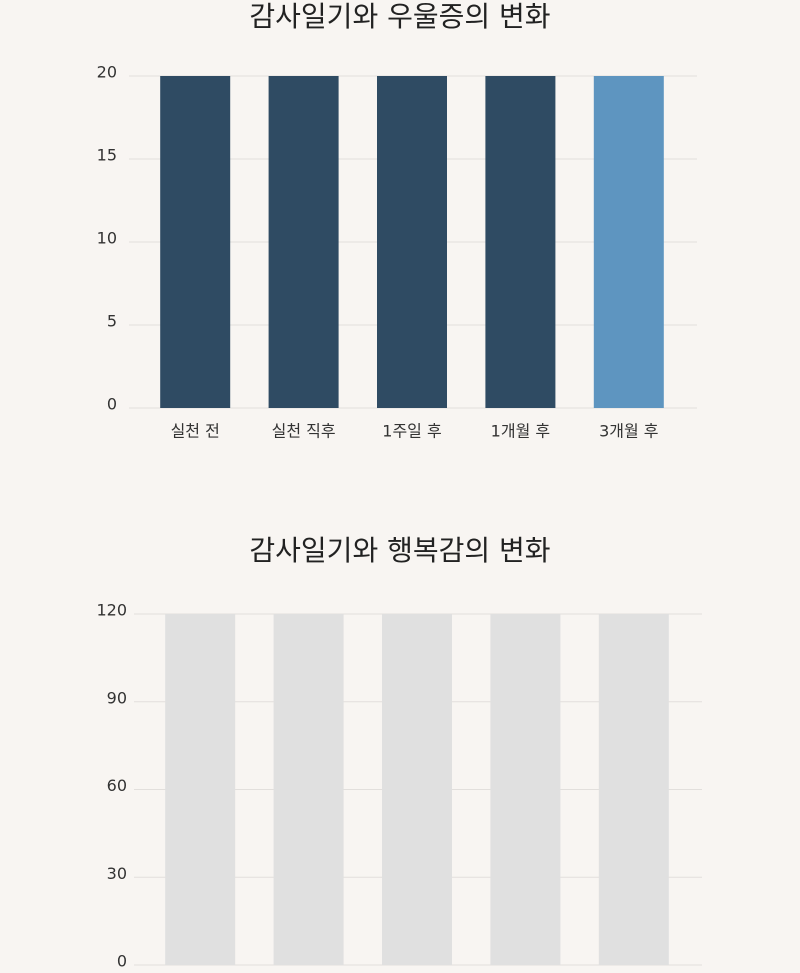 Image resolution: width=800 pixels, height=973 pixels. What do you see at coordinates (411, 431) in the screenshot?
I see `x-tick-label: 1주일 후` at bounding box center [411, 431].